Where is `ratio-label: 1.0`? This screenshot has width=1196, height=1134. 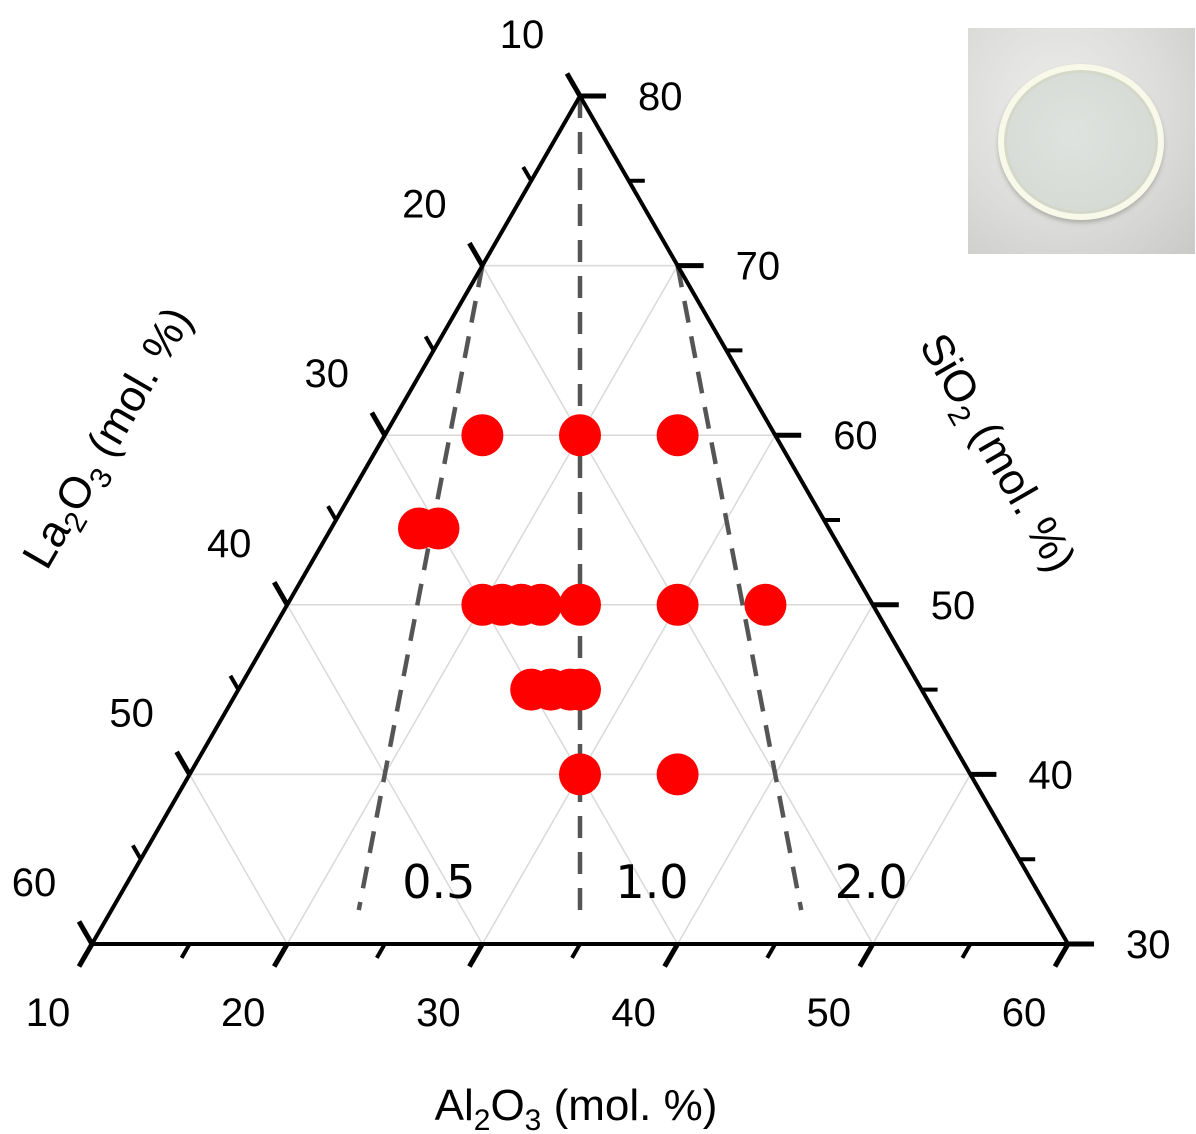 ratio-label: 1.0 is located at coordinates (651, 882).